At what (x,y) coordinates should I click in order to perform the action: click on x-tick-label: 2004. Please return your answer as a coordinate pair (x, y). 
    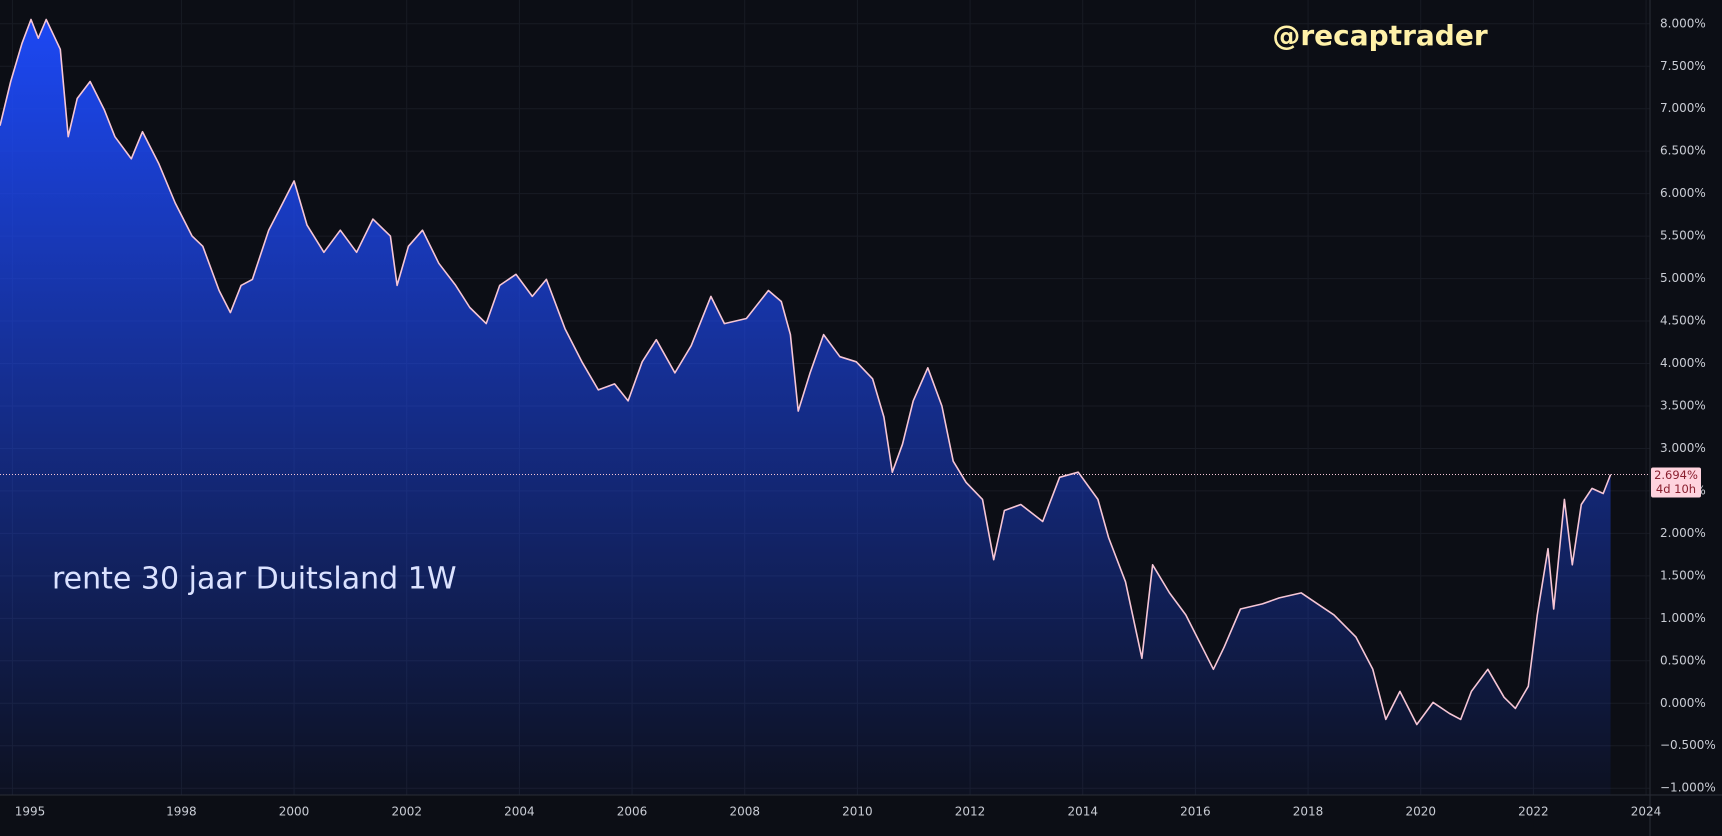
    Looking at the image, I should click on (519, 812).